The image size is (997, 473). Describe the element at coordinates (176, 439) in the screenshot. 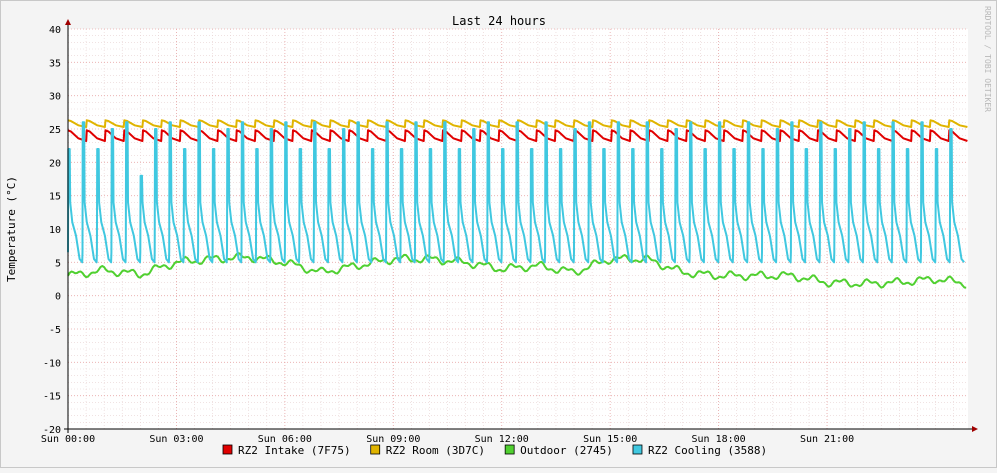

I see `x-tick-label: Sun 03:00` at that location.